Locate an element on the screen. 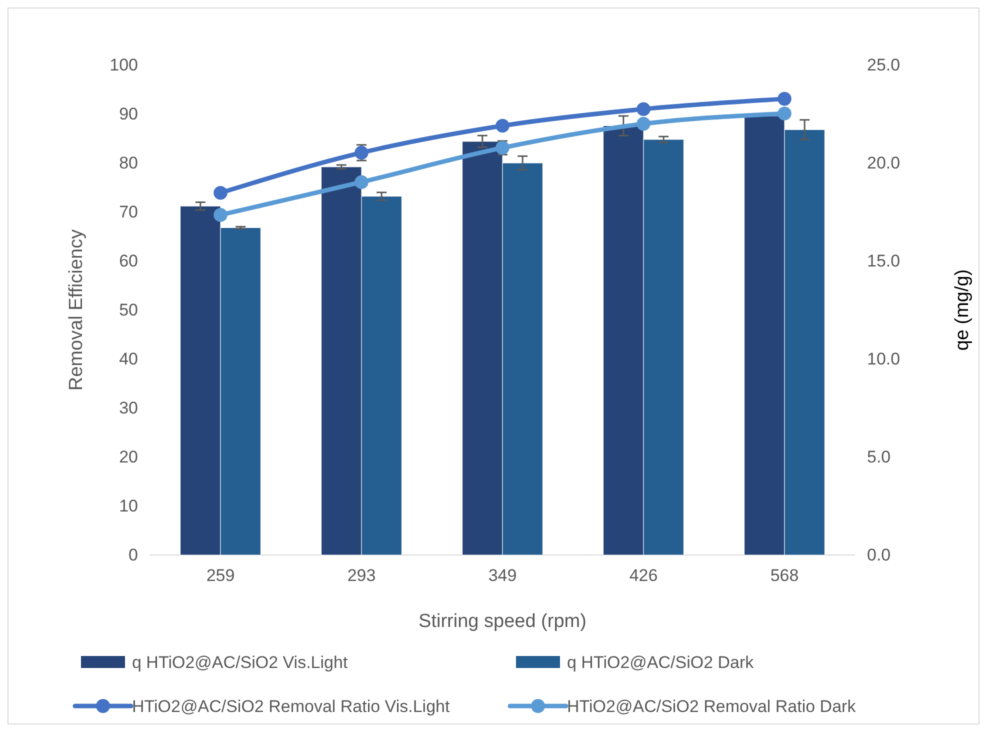 This screenshot has height=732, width=987. legend-label: q HTiO2@AC/SiO2 Vis.Light is located at coordinates (240, 662).